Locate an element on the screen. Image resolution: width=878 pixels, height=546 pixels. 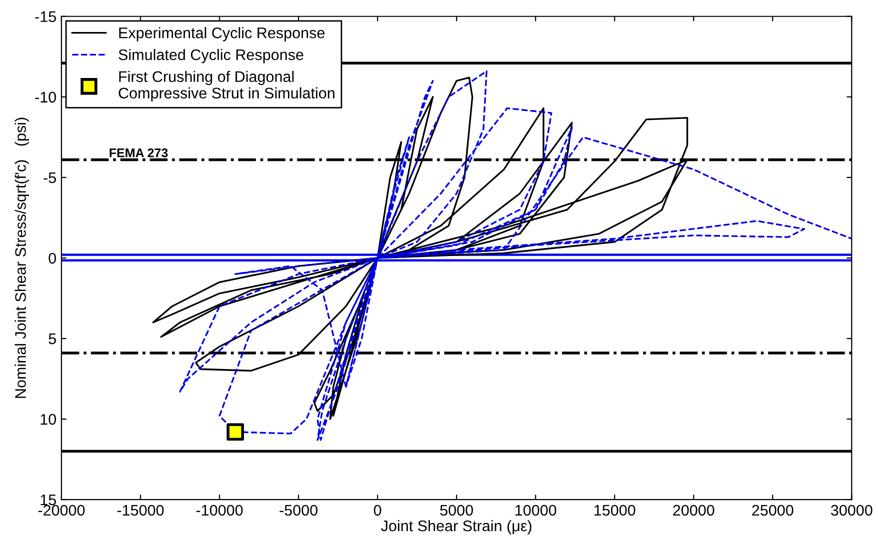
x-tick-label: 15000 is located at coordinates (615, 510).